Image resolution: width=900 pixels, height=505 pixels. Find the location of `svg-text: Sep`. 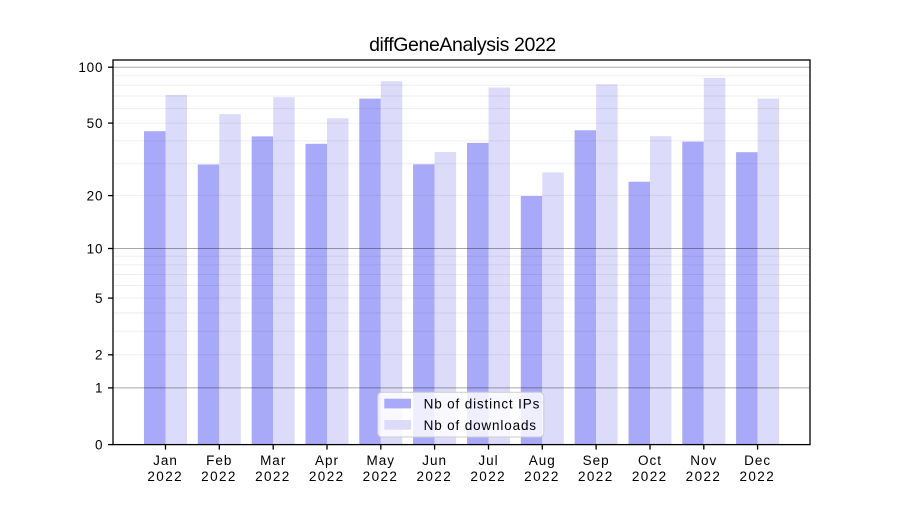

svg-text: Sep is located at coordinates (596, 460).